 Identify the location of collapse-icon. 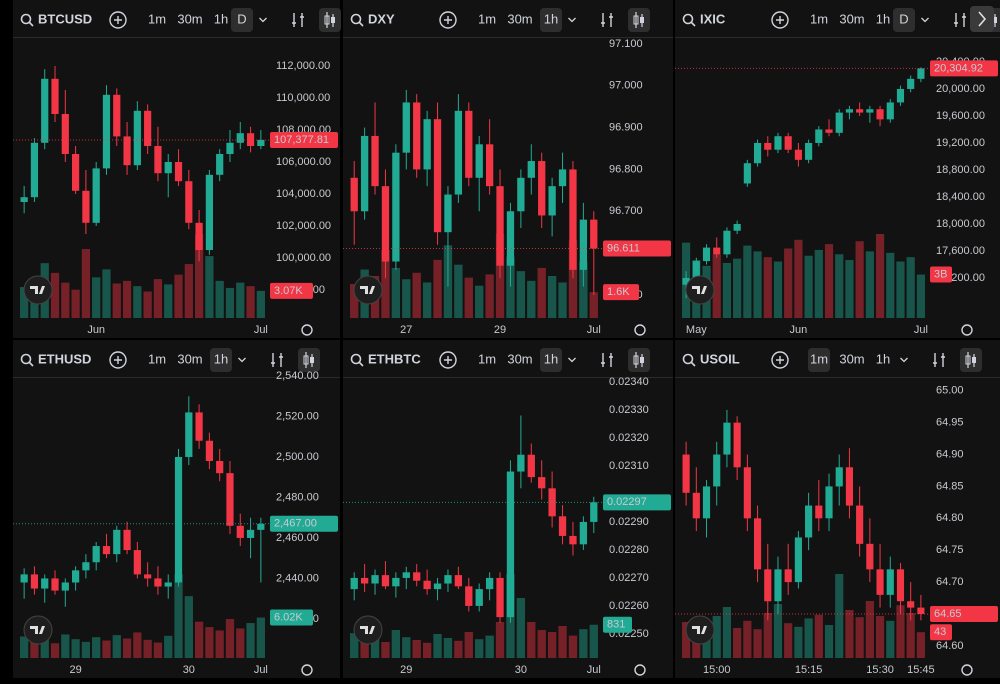
(982, 19).